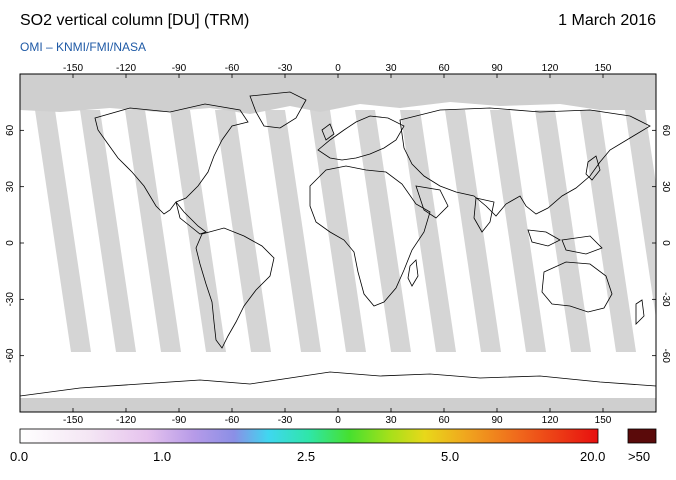 The width and height of the screenshot is (676, 480). I want to click on lon-tick-label-top: 90, so click(497, 68).